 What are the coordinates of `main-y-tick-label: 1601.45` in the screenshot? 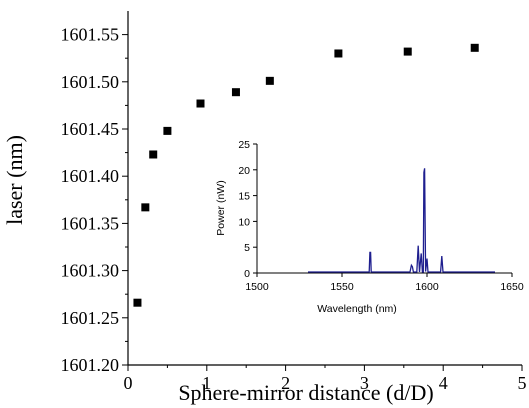 It's located at (90, 129).